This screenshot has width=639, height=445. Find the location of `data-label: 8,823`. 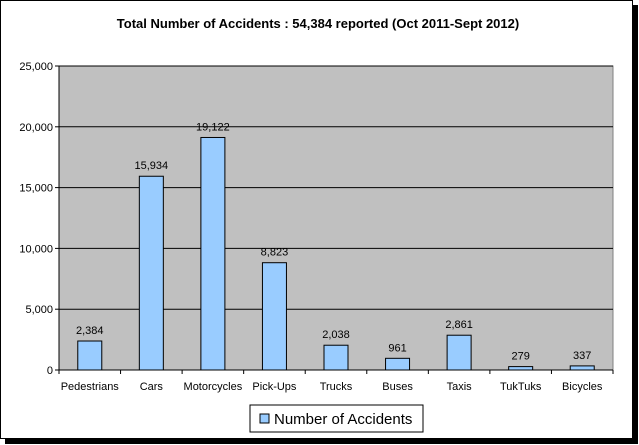

data-label: 8,823 is located at coordinates (275, 253).